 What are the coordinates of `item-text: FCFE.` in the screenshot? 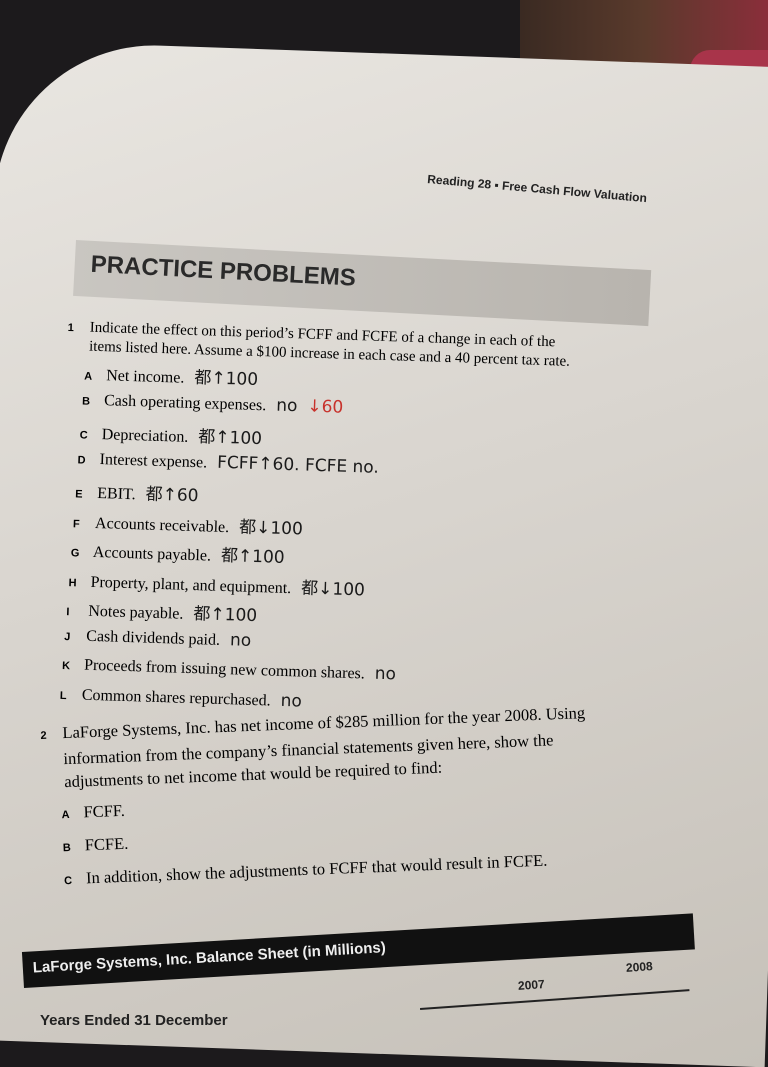 It's located at (106, 844).